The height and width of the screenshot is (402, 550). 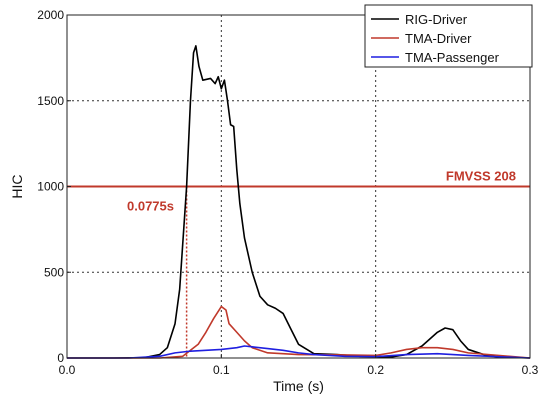 I want to click on y-tick-label: 0, so click(x=60, y=358).